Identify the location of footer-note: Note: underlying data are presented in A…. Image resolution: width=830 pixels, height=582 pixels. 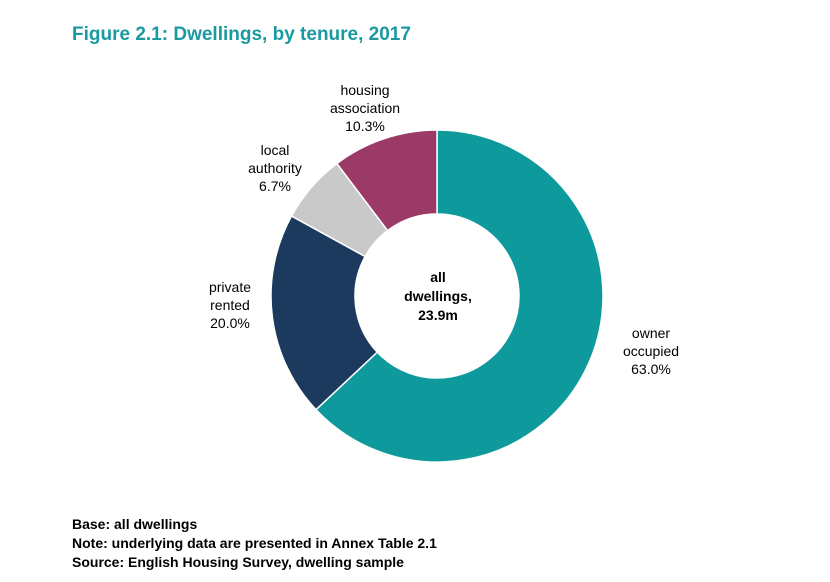
(254, 543).